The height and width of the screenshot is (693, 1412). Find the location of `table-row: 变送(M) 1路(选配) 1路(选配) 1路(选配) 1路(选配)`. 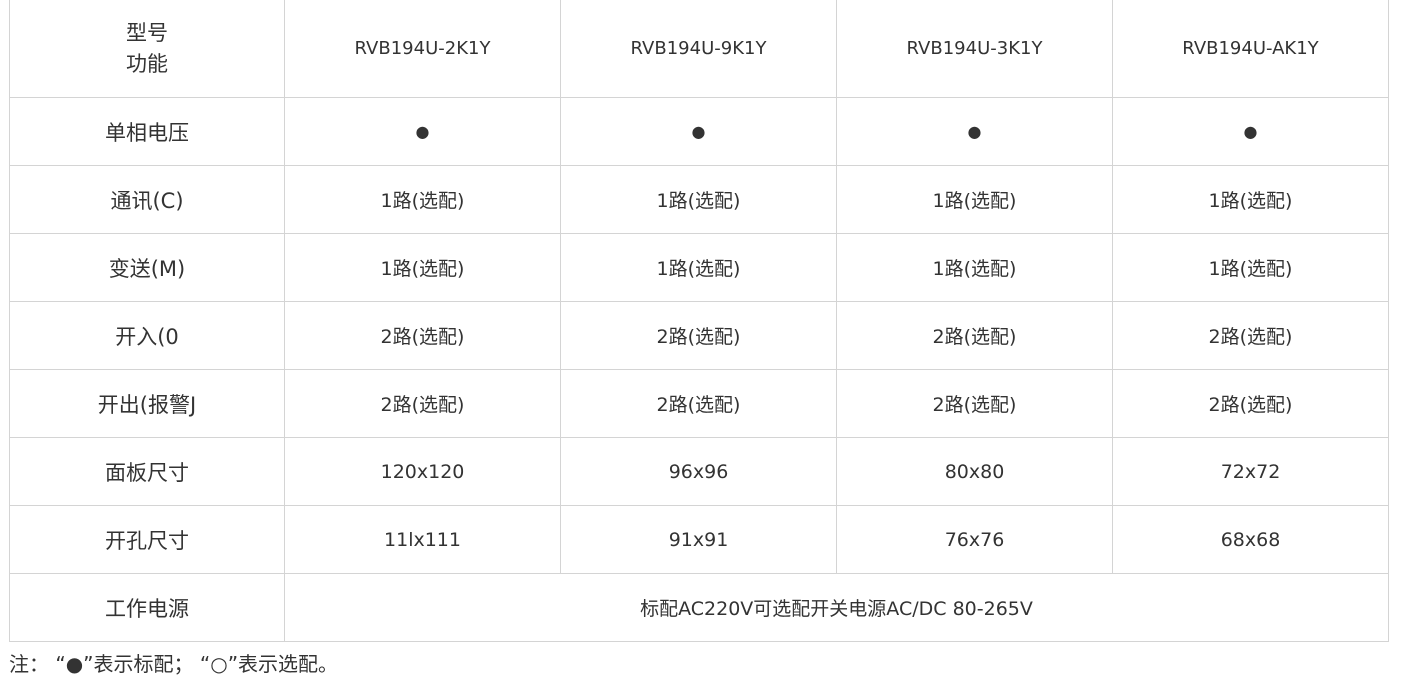

table-row: 变送(M) 1路(选配) 1路(选配) 1路(选配) 1路(选配) is located at coordinates (699, 267).